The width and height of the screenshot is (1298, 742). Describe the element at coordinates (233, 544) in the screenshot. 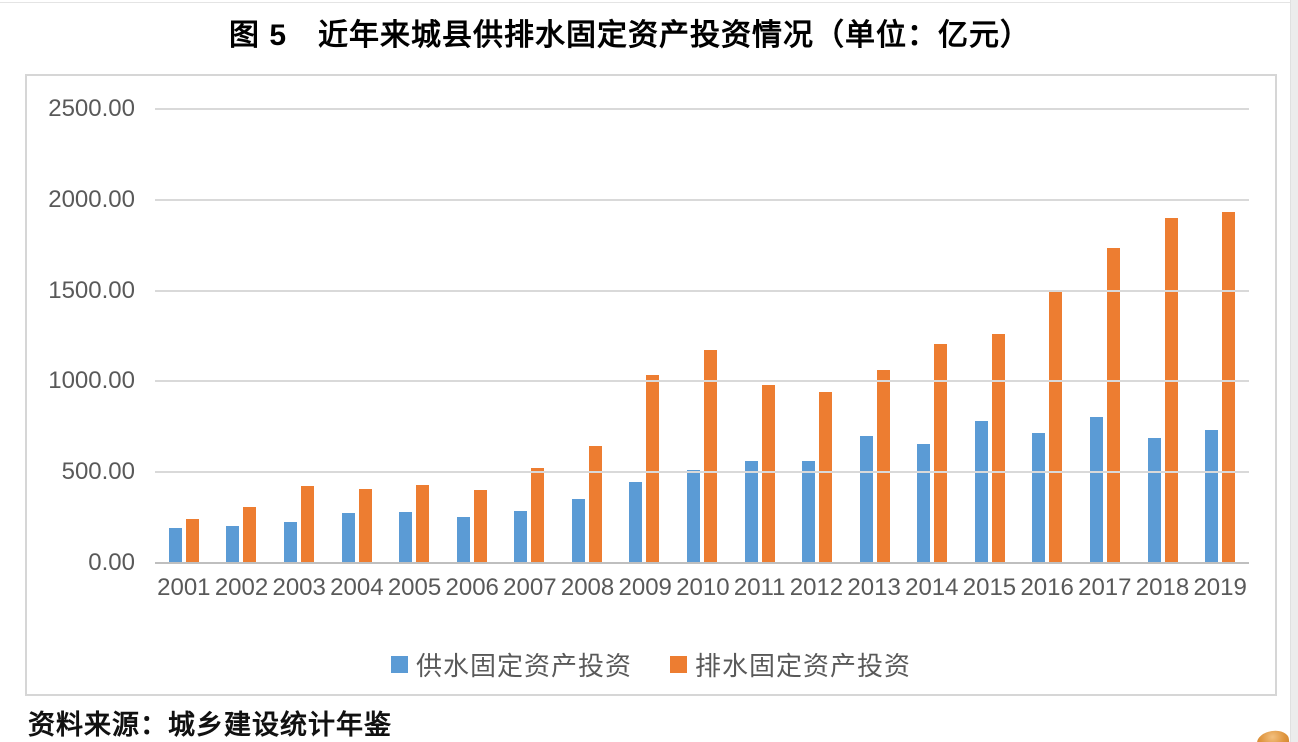

I see `bar-supply-2002` at that location.